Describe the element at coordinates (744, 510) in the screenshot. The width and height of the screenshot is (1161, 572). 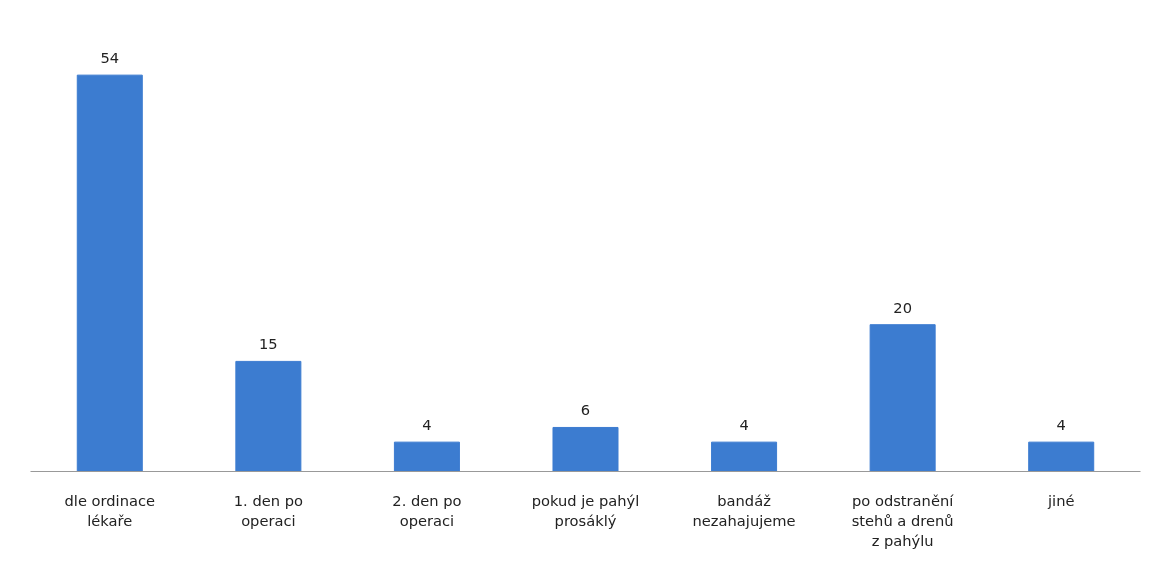
I see `x-tick-label: bandáž nezahajujeme` at that location.